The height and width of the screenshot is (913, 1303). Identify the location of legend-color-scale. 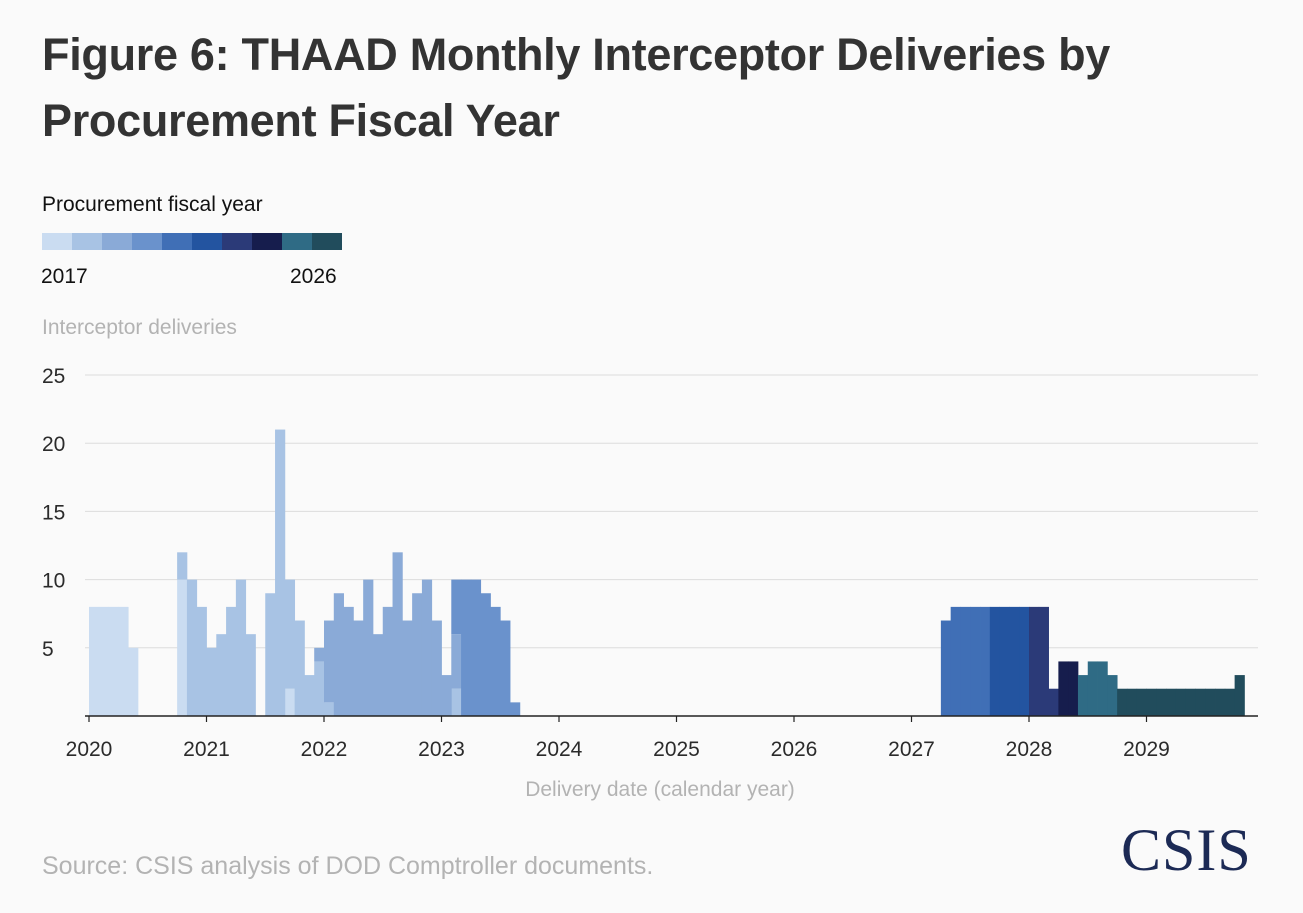
(192, 241).